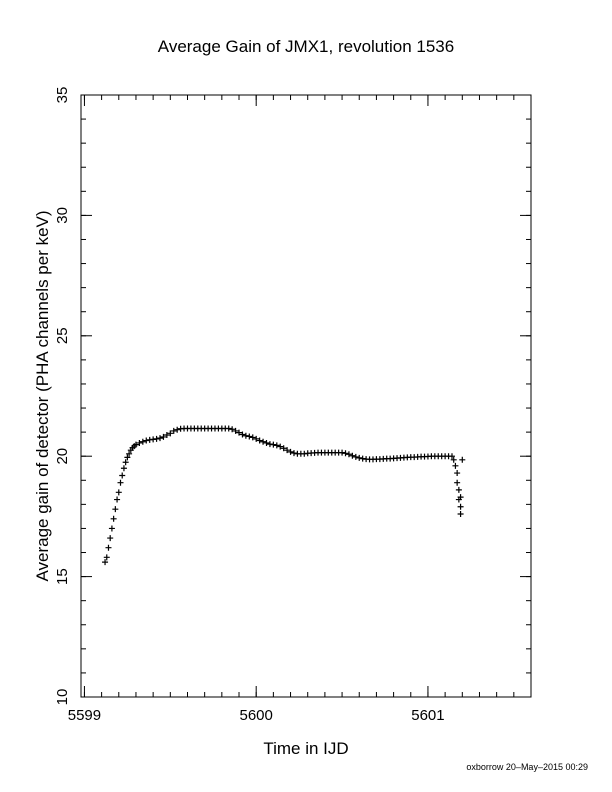  I want to click on chart-title: Average Gain of JMX1, revolution 1536, so click(306, 46).